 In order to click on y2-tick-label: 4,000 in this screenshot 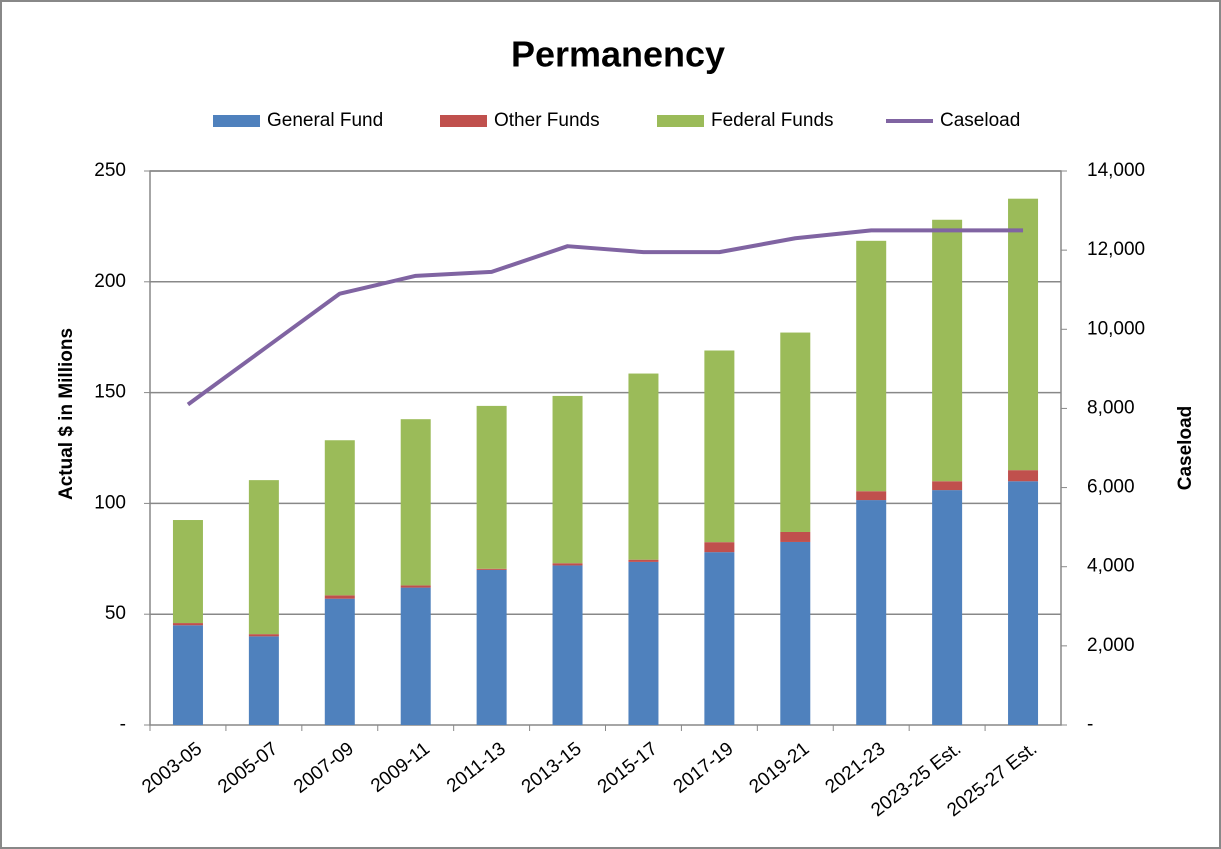, I will do `click(1111, 566)`.